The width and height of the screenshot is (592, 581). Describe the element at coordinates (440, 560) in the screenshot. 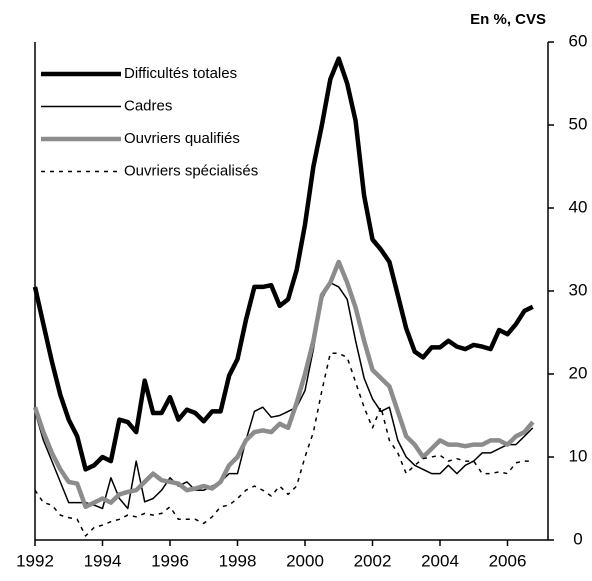

I see `x-tick-label: 2004` at that location.